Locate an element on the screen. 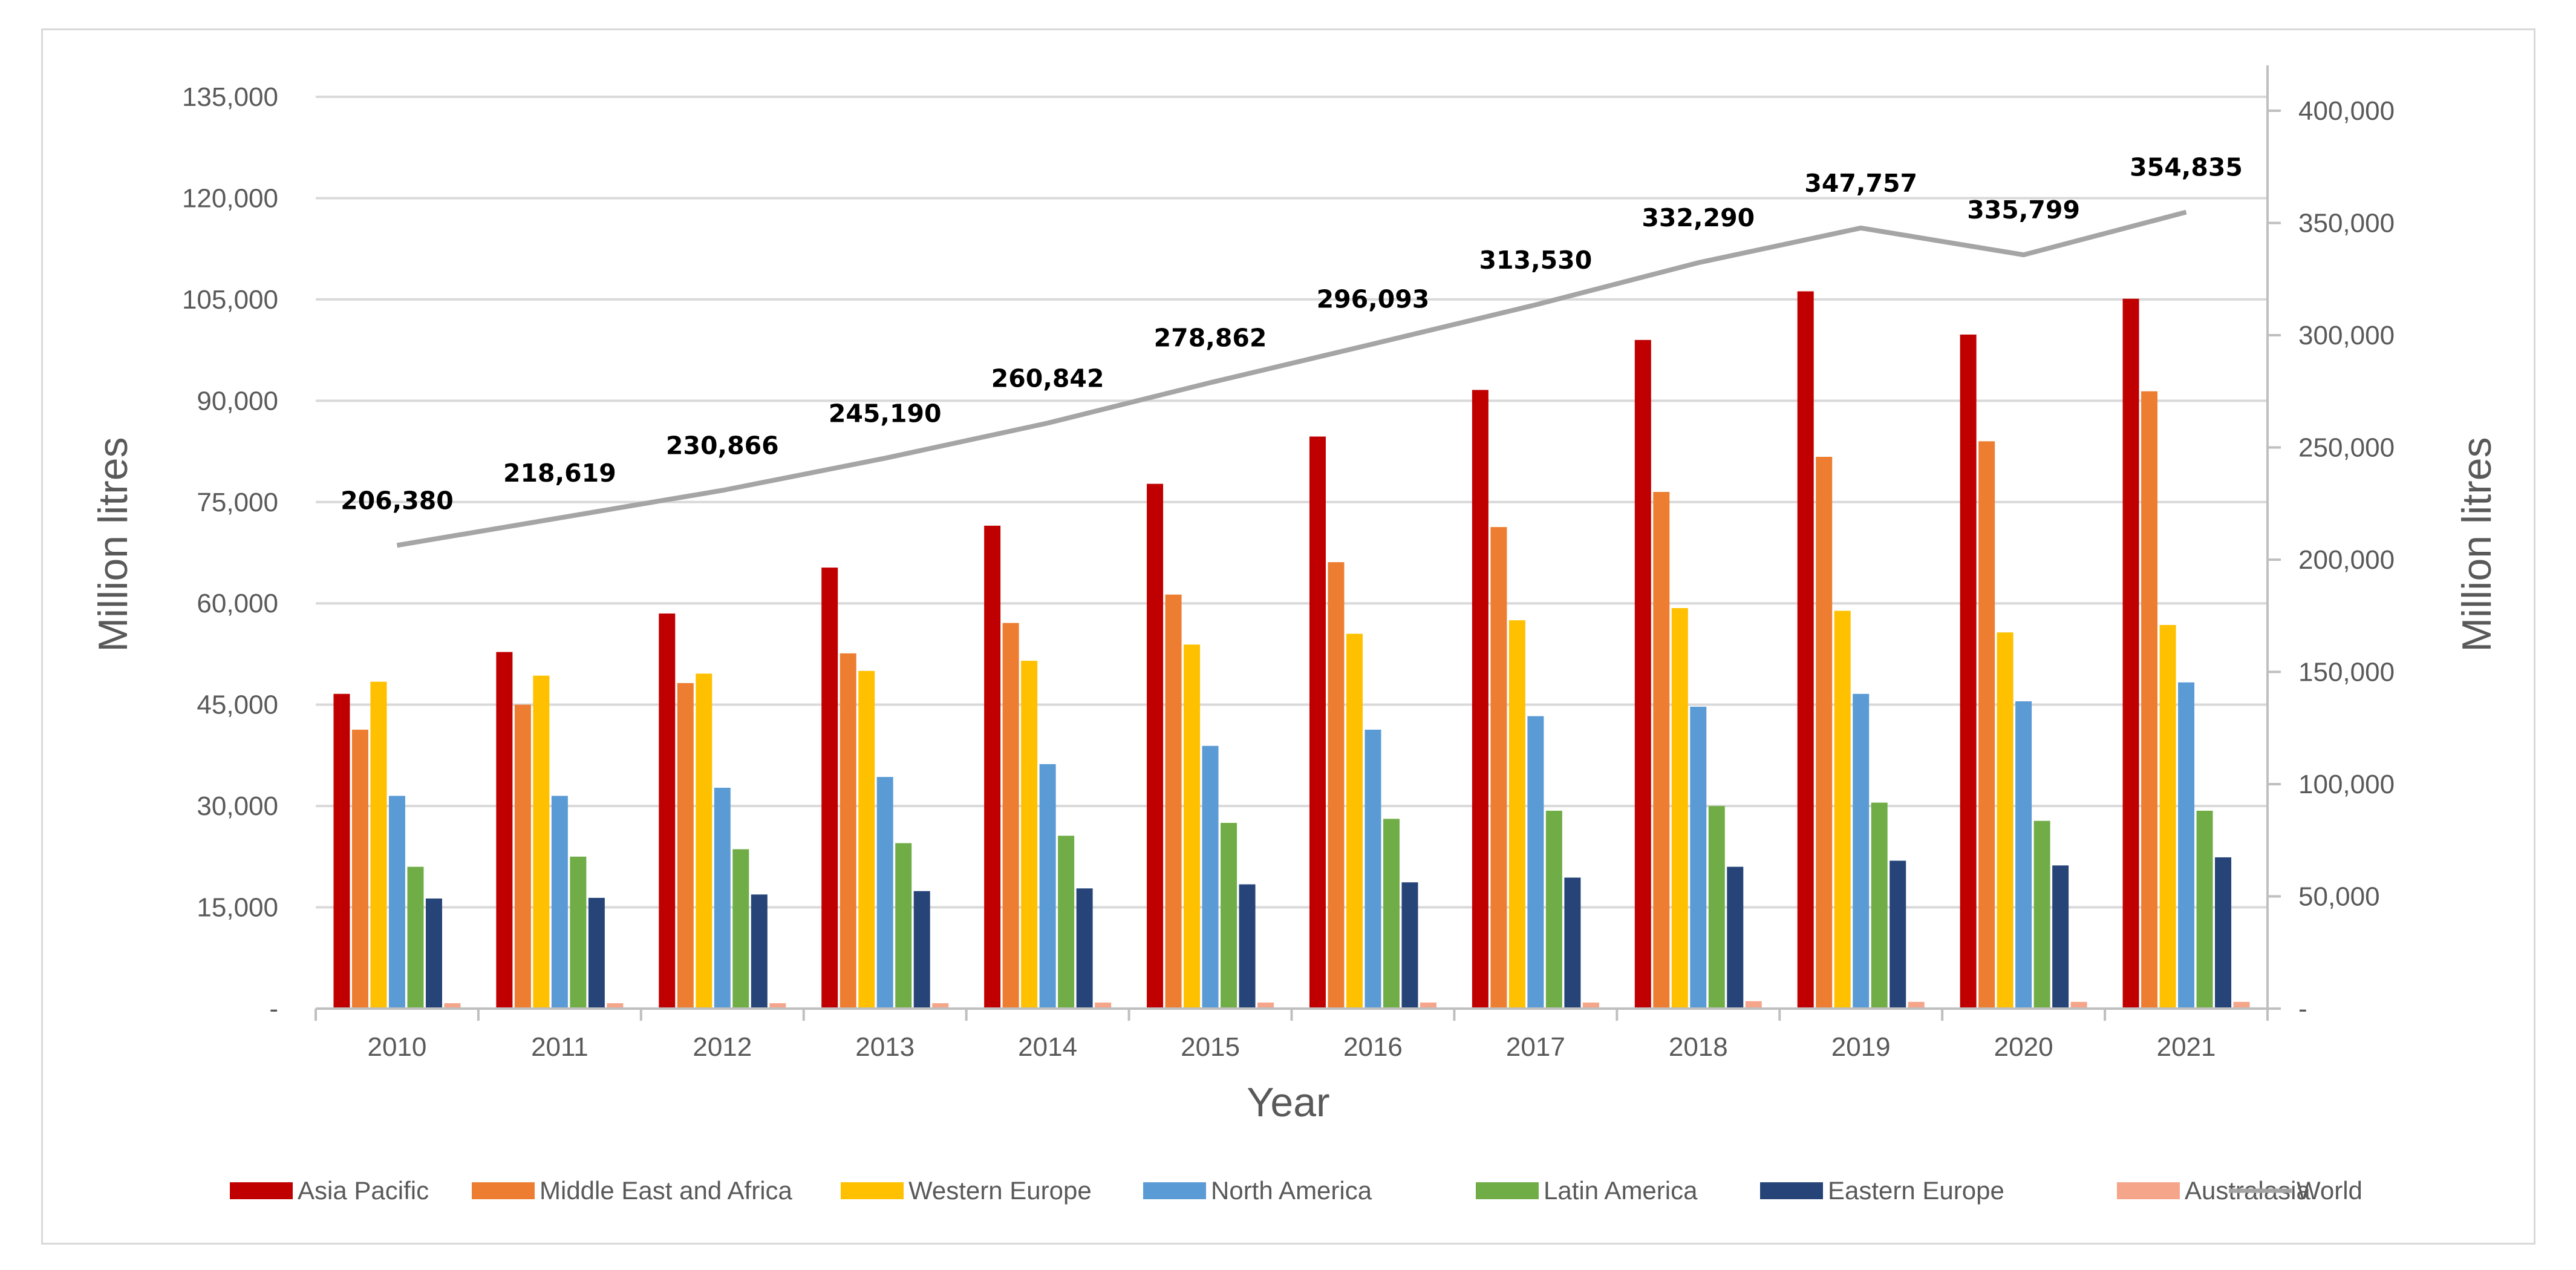  y2-tick-label: 50,000 is located at coordinates (2339, 897).